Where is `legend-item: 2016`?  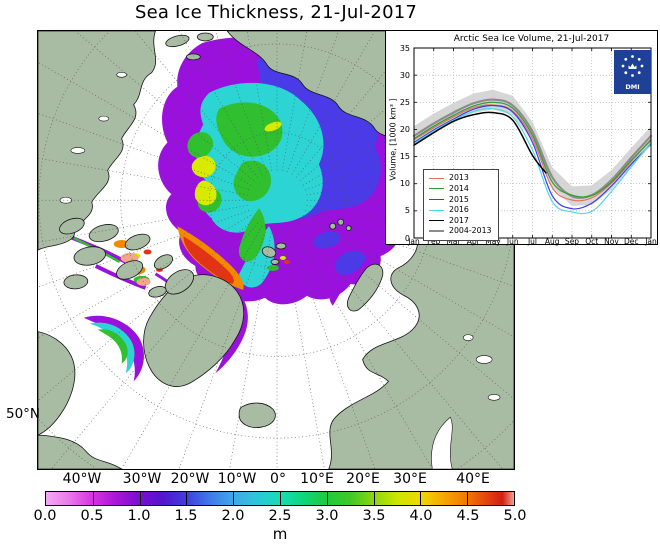 legend-item: 2016 is located at coordinates (460, 210).